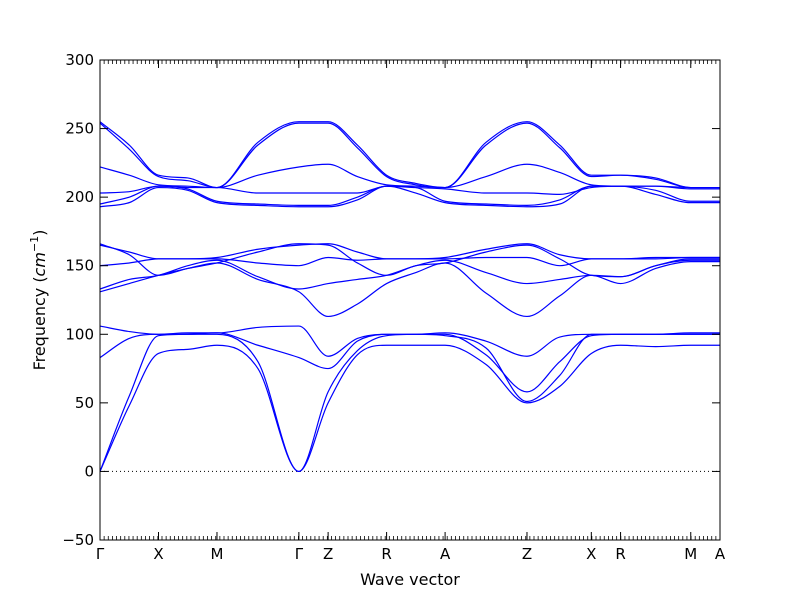 This screenshot has width=800, height=600. Describe the element at coordinates (410, 579) in the screenshot. I see `x-axis-label: Wave vector` at that location.